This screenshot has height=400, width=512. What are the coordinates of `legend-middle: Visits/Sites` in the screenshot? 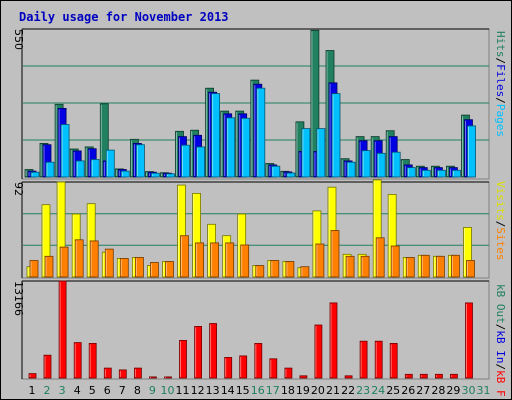 It's located at (500, 221).